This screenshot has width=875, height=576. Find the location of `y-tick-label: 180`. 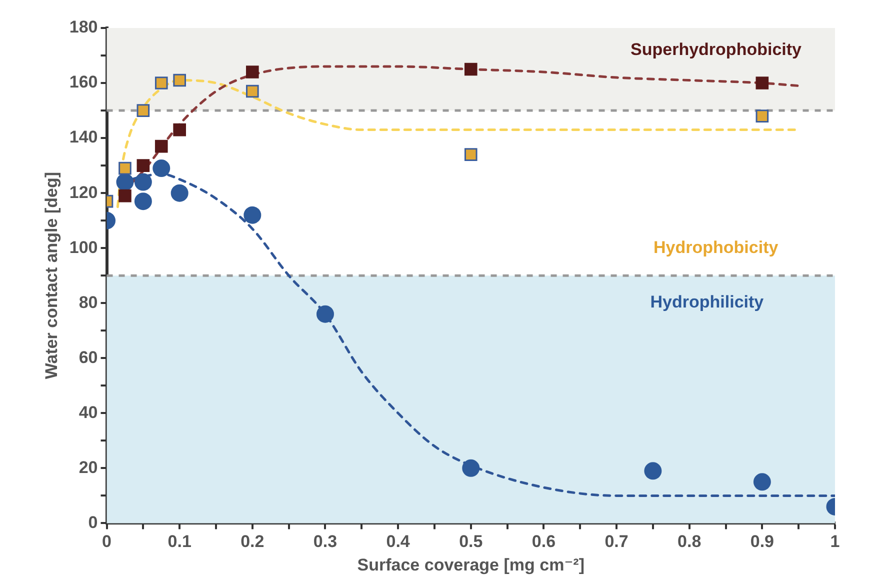

y-tick-label: 180 is located at coordinates (83, 27).